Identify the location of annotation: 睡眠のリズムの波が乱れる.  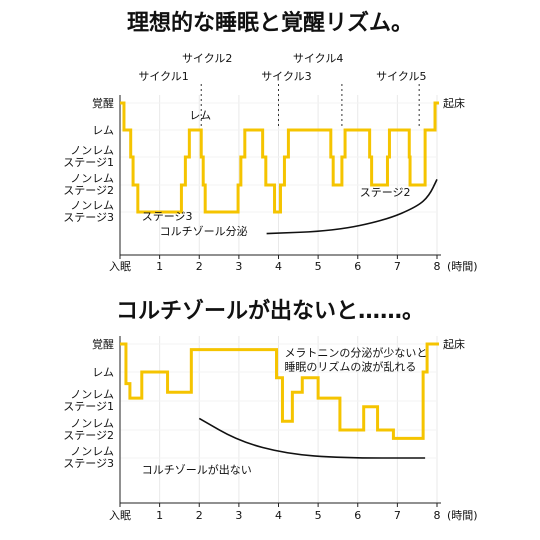
(350, 367).